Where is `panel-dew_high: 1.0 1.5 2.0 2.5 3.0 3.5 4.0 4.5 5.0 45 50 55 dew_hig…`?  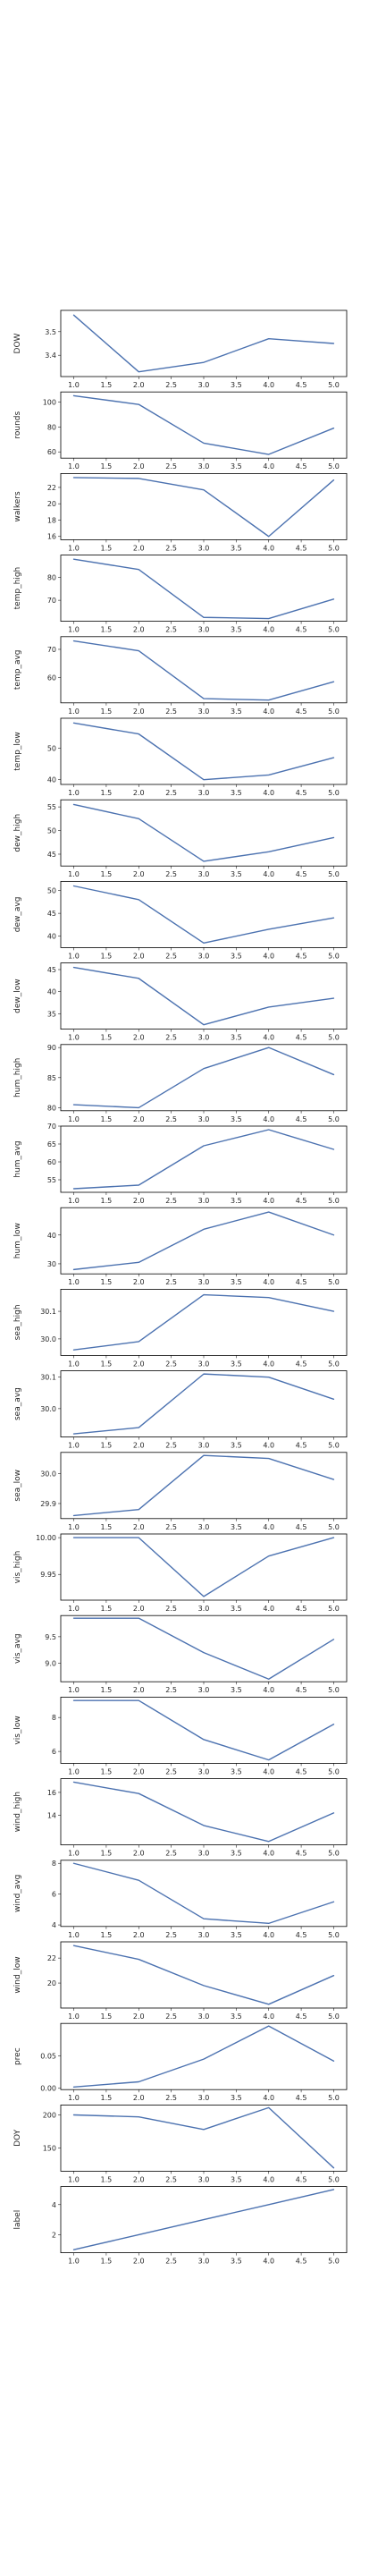 panel-dew_high: 1.0 1.5 2.0 2.5 3.0 3.5 4.0 4.5 5.0 45 50 55 dew_hig… is located at coordinates (180, 838).